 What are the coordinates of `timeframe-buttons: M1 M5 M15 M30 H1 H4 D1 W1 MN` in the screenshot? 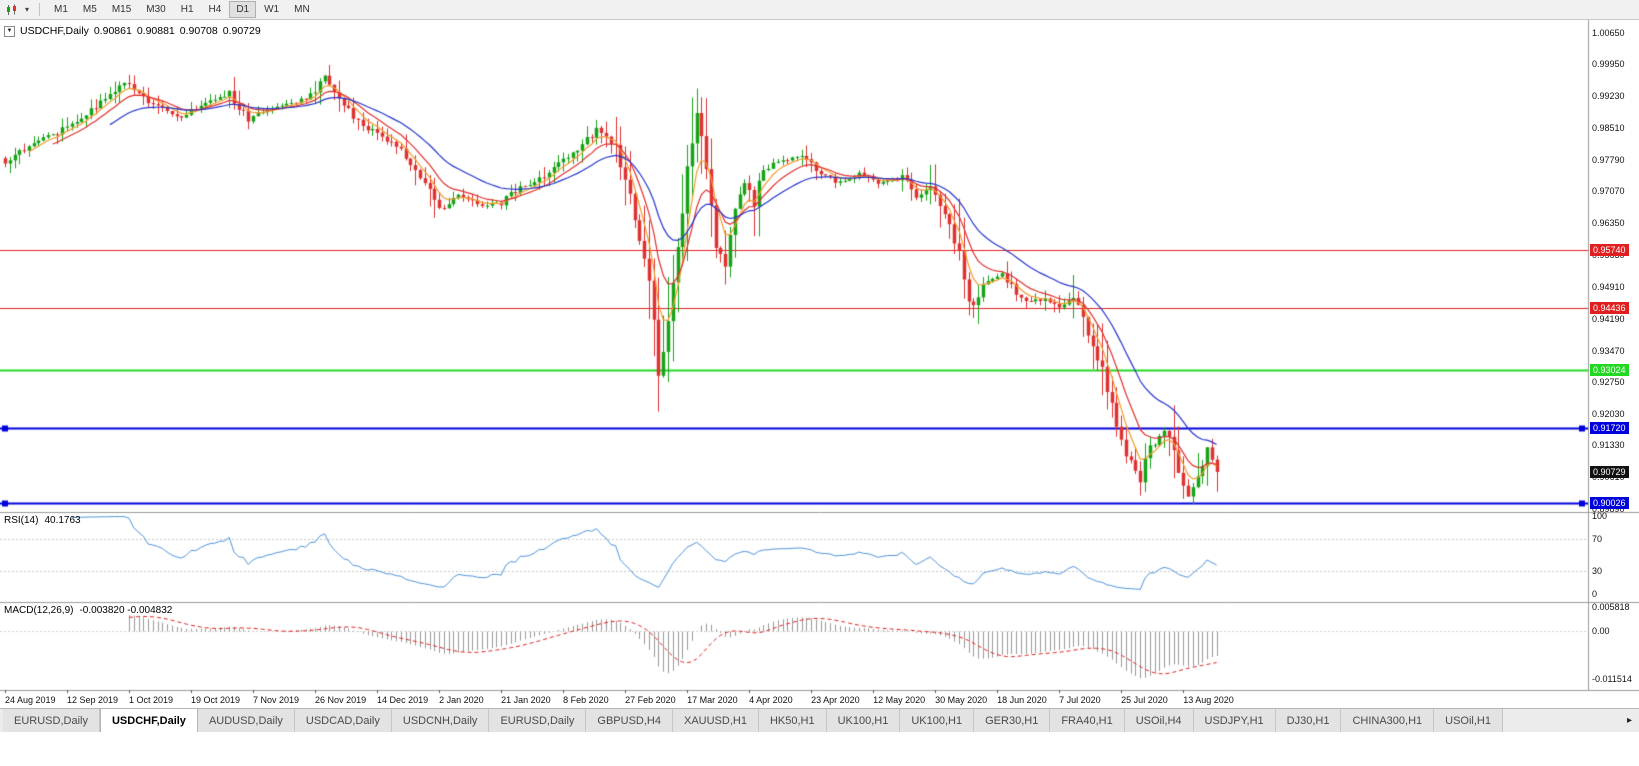 It's located at (182, 9).